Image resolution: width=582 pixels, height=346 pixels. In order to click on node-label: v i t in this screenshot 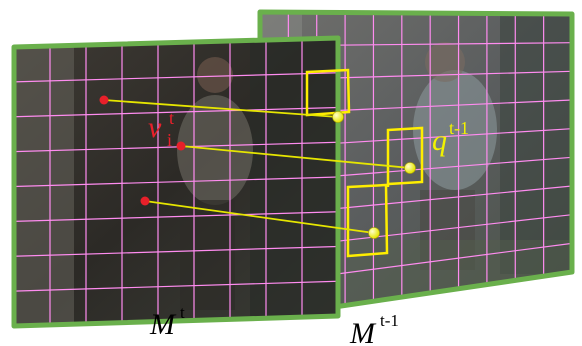, I will do `click(162, 129)`.